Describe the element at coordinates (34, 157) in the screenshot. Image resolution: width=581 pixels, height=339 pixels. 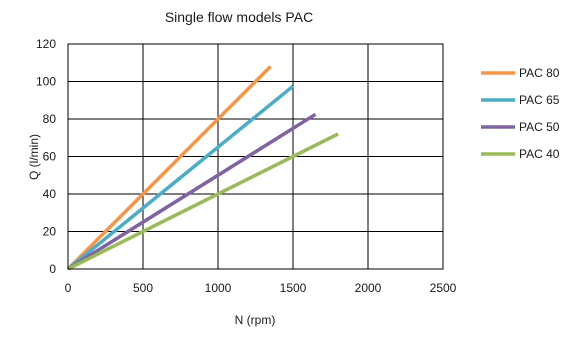
I see `y-axis-title: Q (l/min)` at that location.